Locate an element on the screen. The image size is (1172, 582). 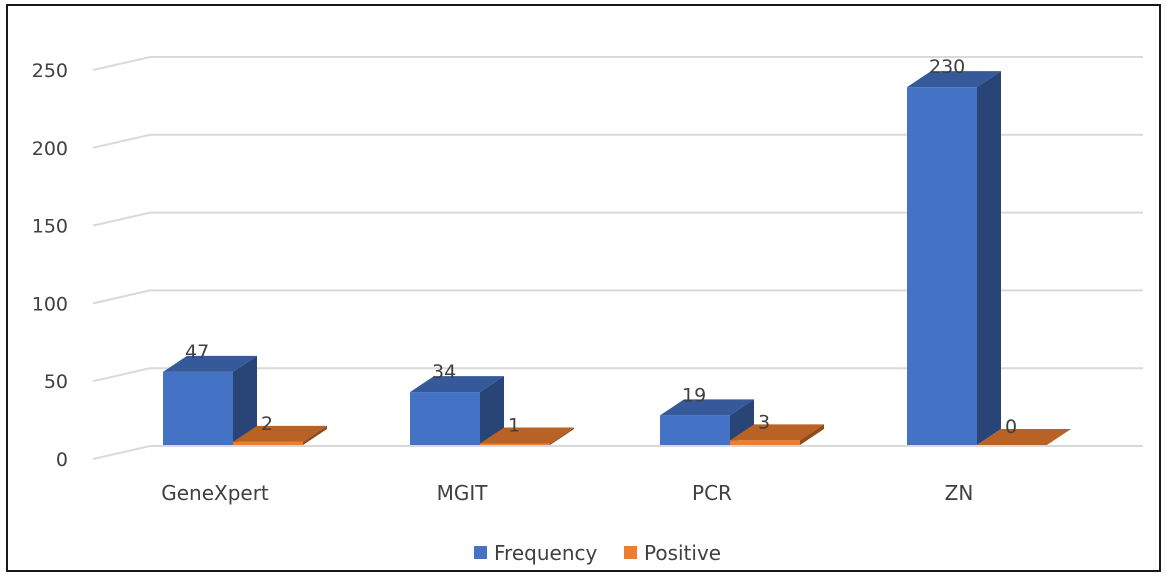
y-tick-label: 100 is located at coordinates (50, 304).